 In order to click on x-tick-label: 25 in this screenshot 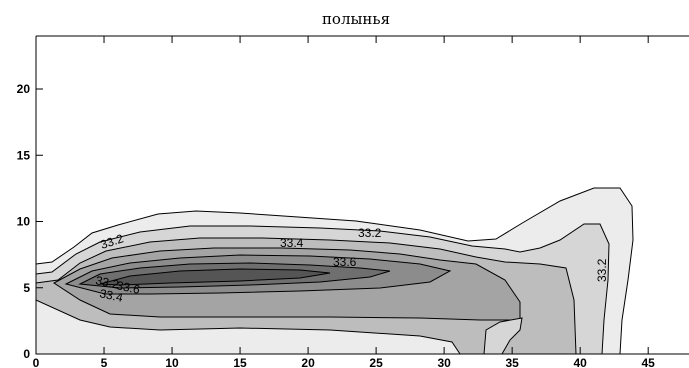, I will do `click(376, 362)`.